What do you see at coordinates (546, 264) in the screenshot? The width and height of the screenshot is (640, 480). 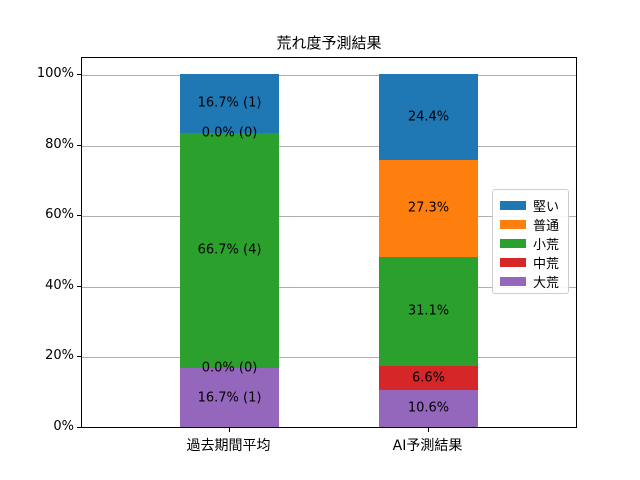 I see `legend-label: 中荒` at bounding box center [546, 264].